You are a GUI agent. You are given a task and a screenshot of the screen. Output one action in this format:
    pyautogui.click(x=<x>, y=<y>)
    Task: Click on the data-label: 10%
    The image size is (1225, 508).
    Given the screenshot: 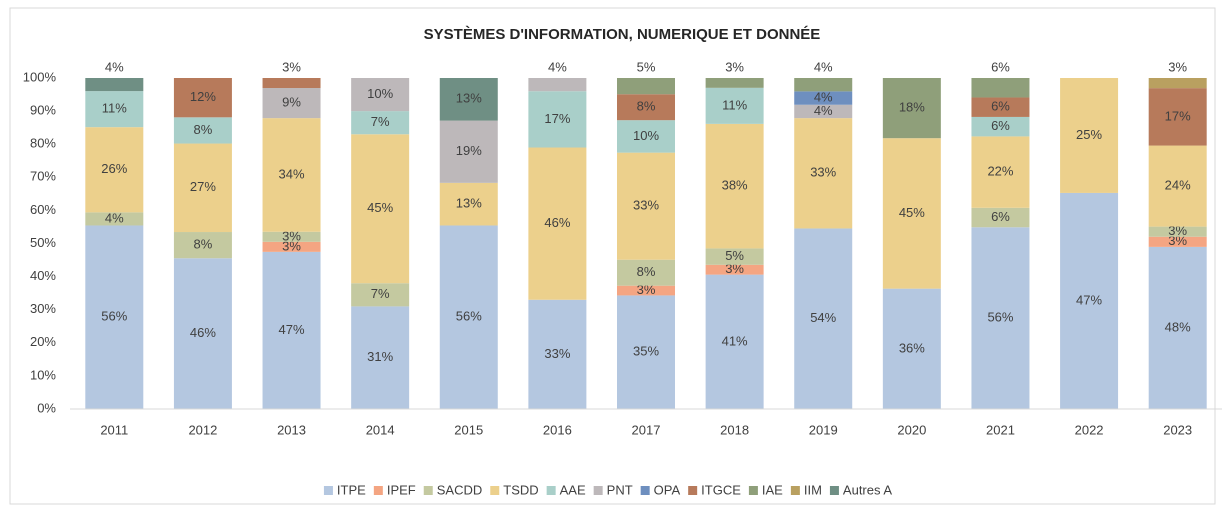 What is the action you would take?
    pyautogui.click(x=380, y=93)
    